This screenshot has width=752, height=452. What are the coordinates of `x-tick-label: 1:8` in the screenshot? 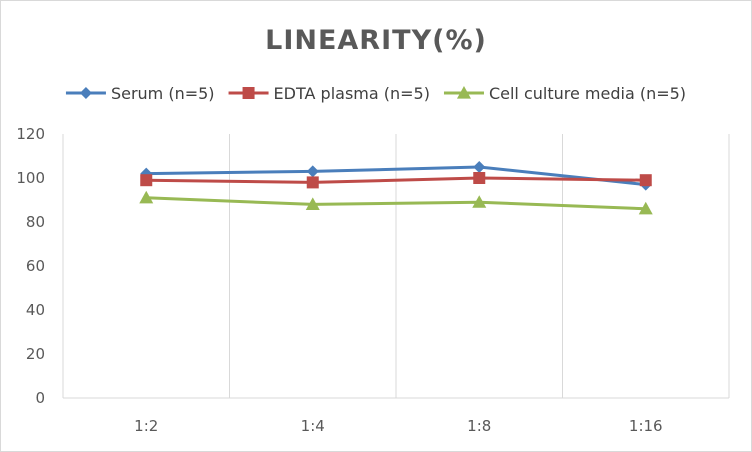 It's located at (479, 426).